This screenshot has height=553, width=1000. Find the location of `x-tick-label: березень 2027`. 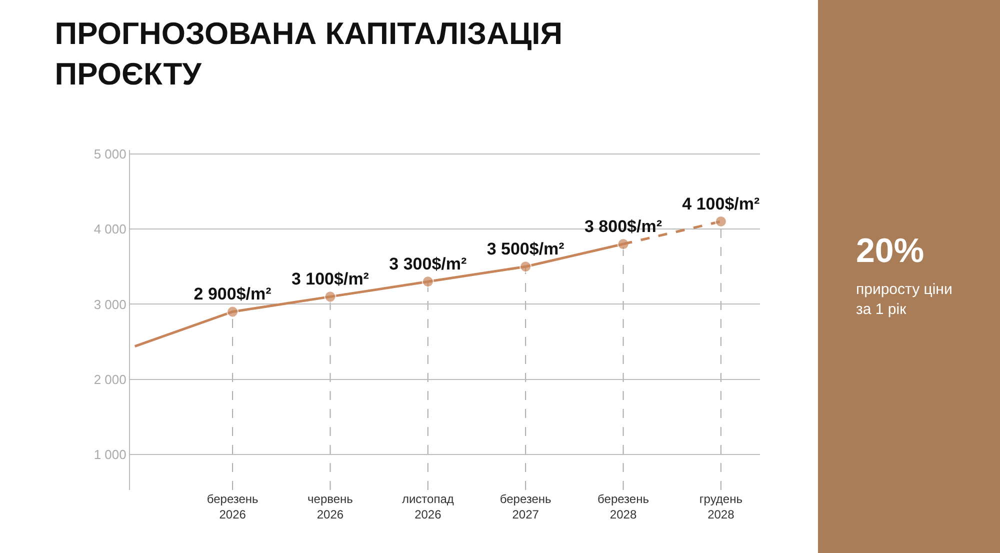

x-tick-label: березень 2027 is located at coordinates (526, 507).